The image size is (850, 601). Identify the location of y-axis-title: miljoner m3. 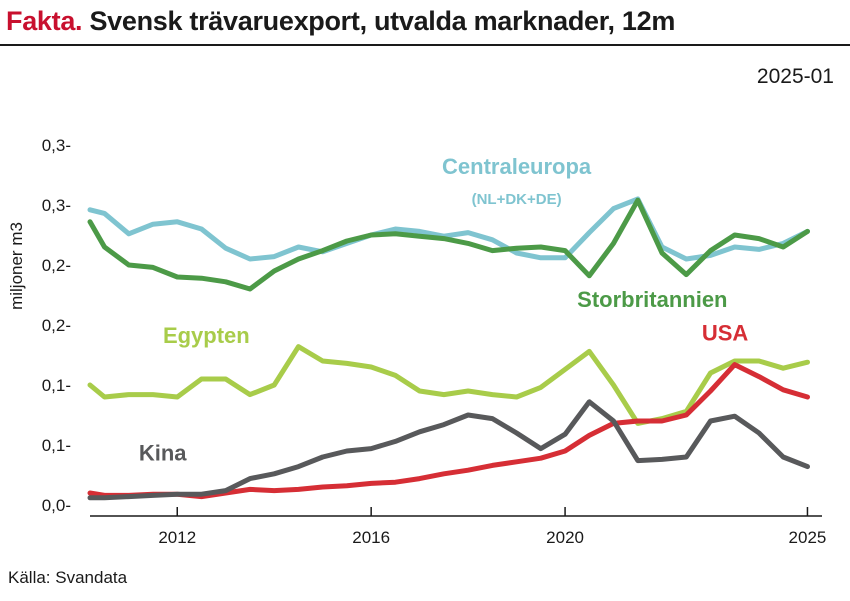
(16, 266).